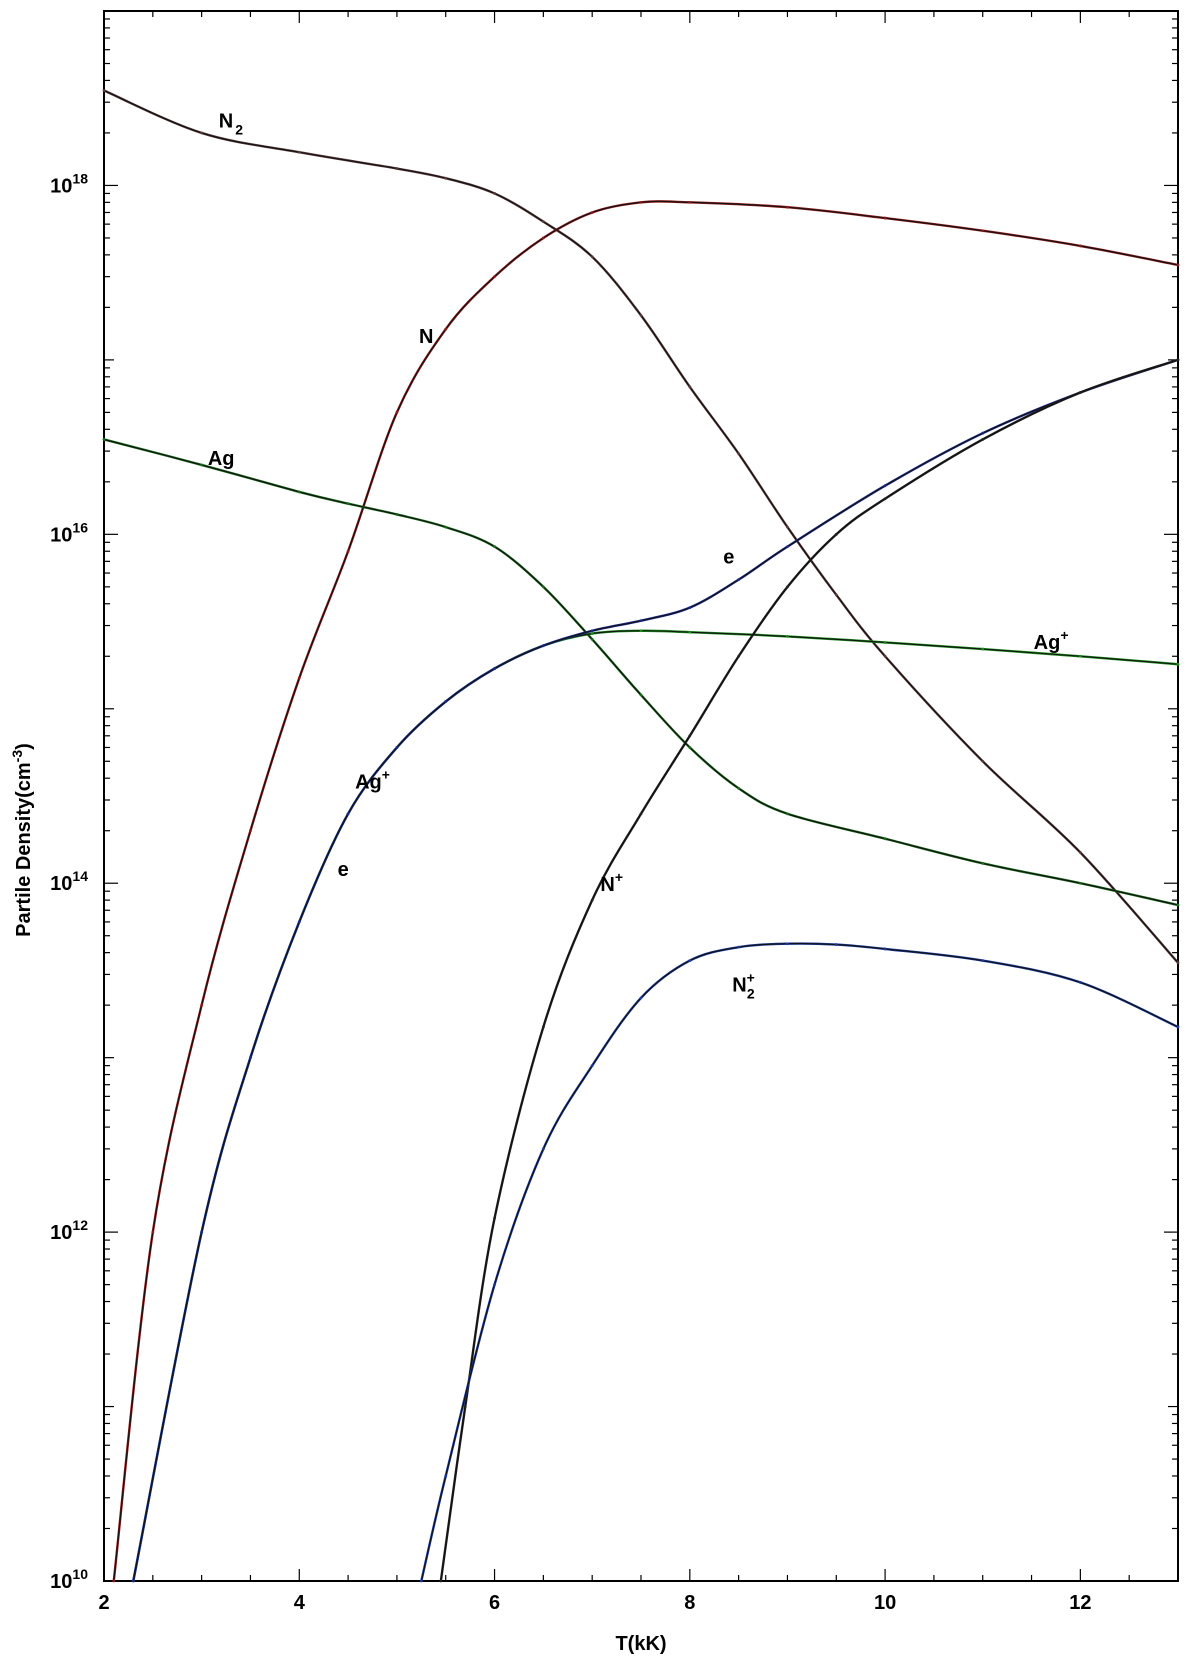 This screenshot has height=1659, width=1184. What do you see at coordinates (885, 1603) in the screenshot?
I see `x-tick-label: 10` at bounding box center [885, 1603].